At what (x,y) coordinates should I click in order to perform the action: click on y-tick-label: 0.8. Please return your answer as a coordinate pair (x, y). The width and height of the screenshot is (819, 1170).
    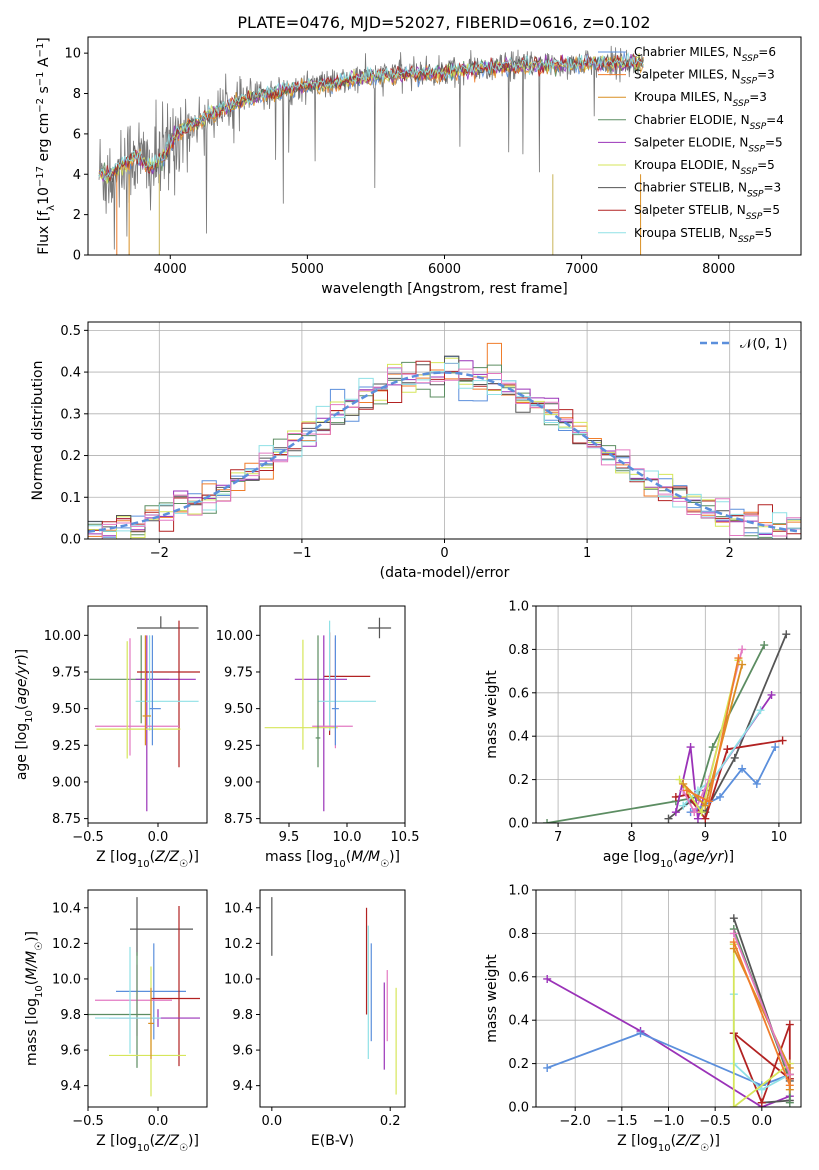
    Looking at the image, I should click on (518, 934).